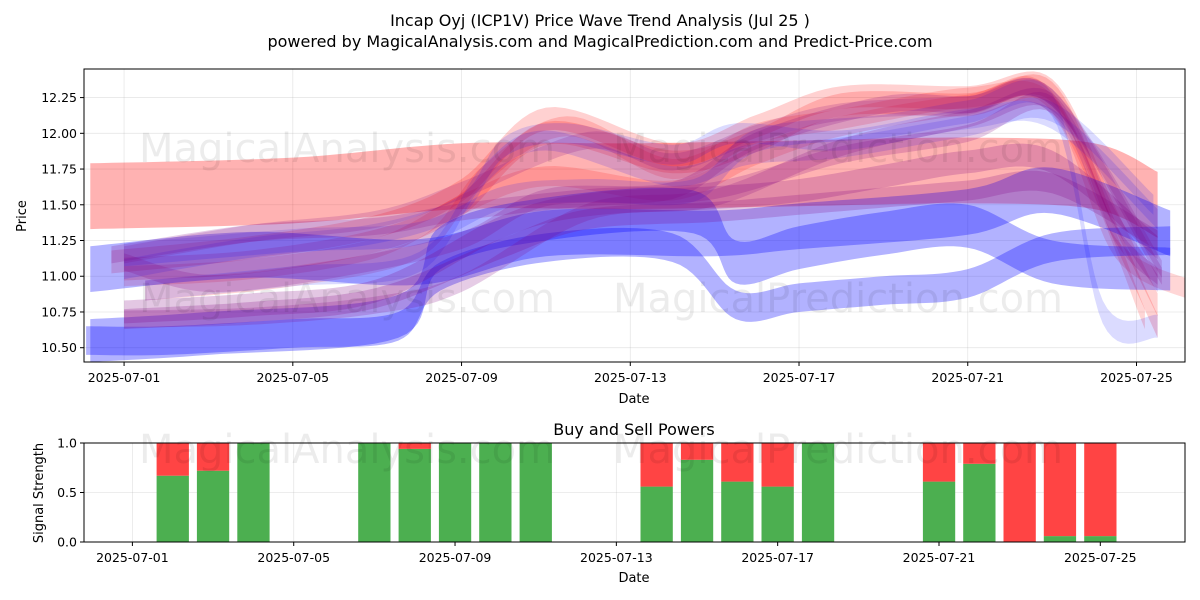 The width and height of the screenshot is (1200, 600). I want to click on signal-x-axis-label: Date, so click(633, 578).